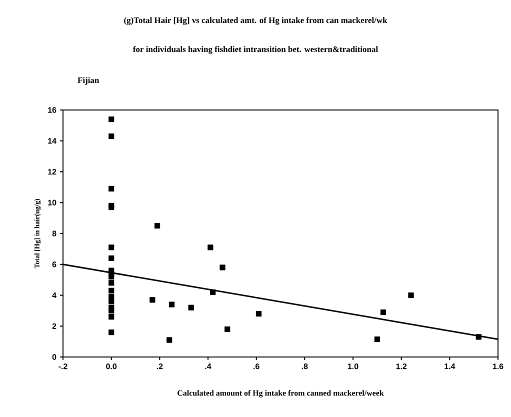 Image resolution: width=511 pixels, height=417 pixels. What do you see at coordinates (89, 81) in the screenshot?
I see `text: Fijian` at bounding box center [89, 81].